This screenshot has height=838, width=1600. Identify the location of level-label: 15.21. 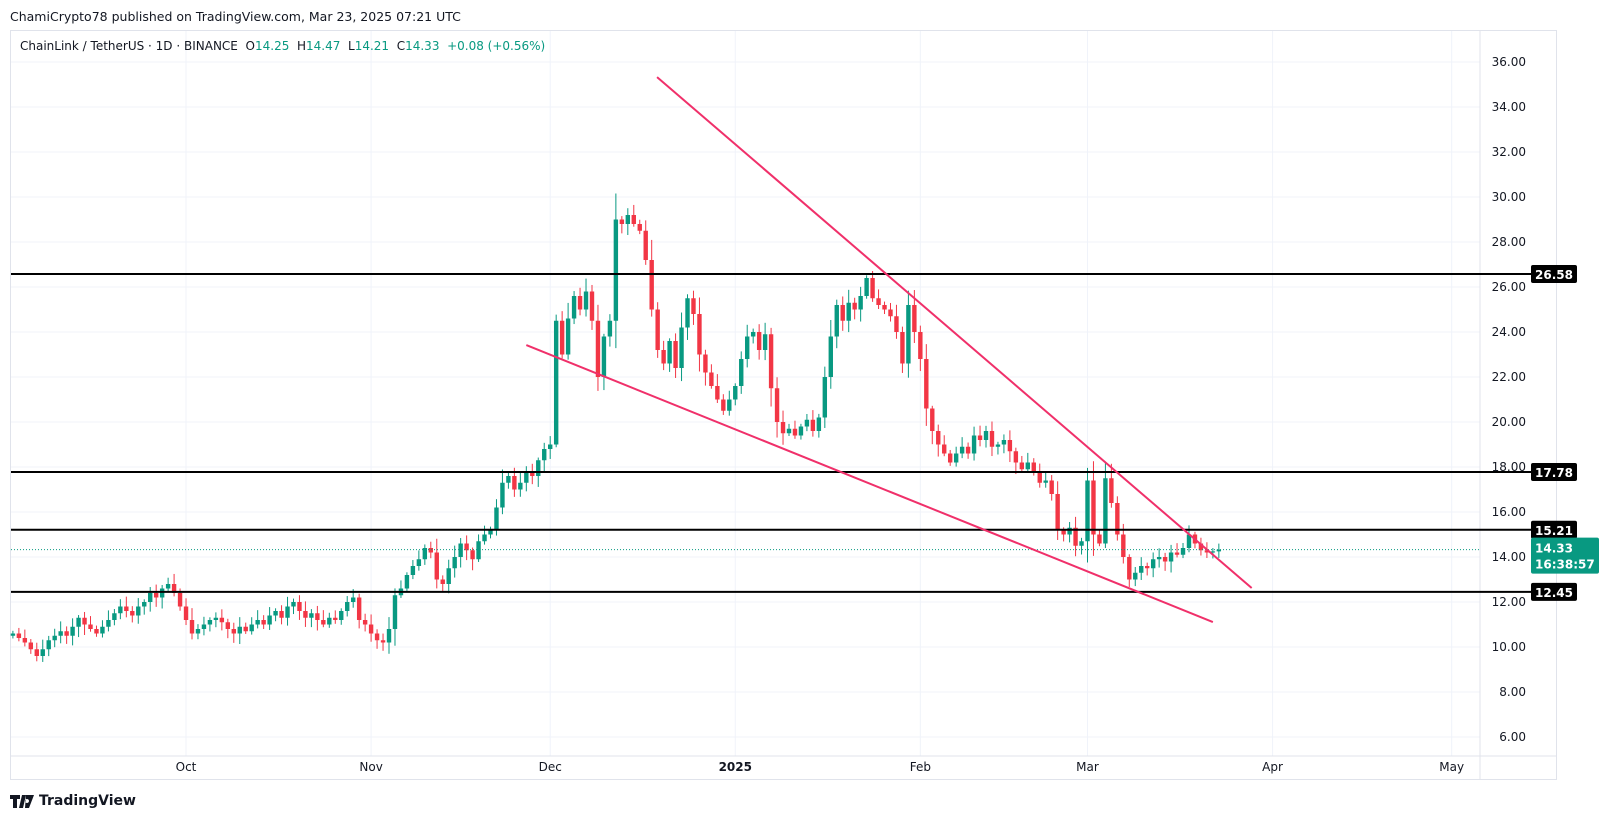
(1554, 531).